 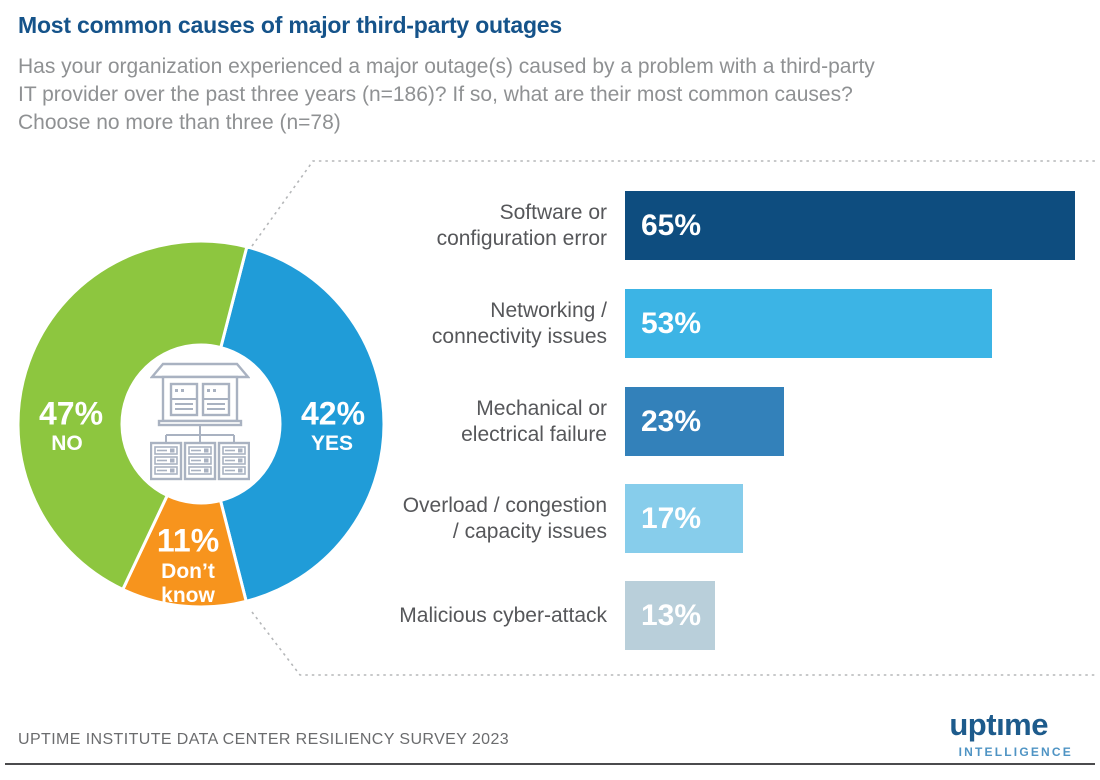 I want to click on bar-category-label: Mechanical or electrical failure, so click(x=493, y=421).